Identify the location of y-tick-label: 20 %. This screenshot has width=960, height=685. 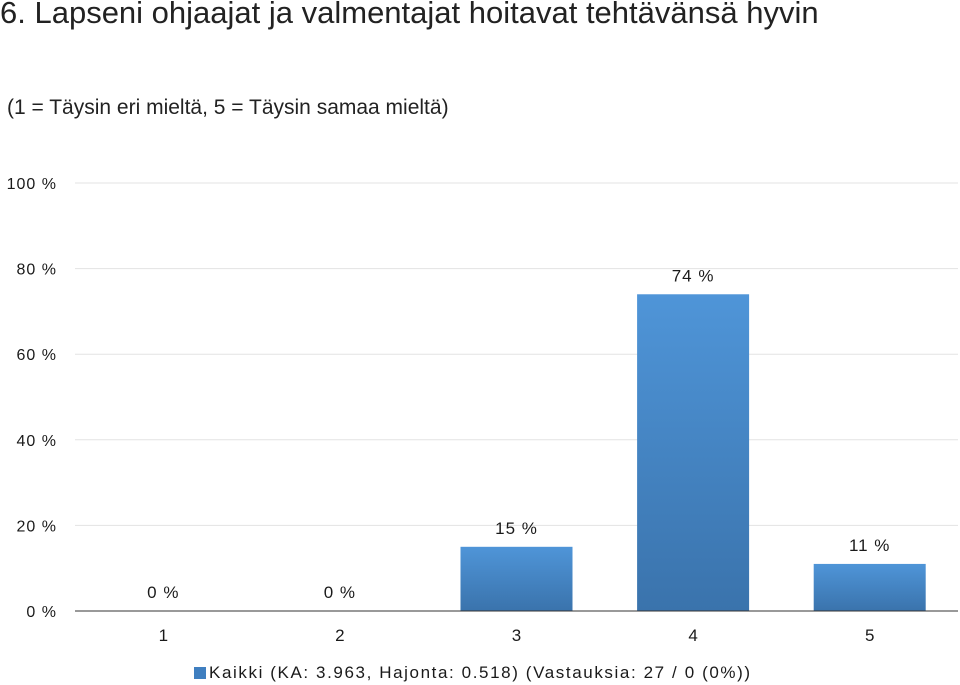
(37, 526).